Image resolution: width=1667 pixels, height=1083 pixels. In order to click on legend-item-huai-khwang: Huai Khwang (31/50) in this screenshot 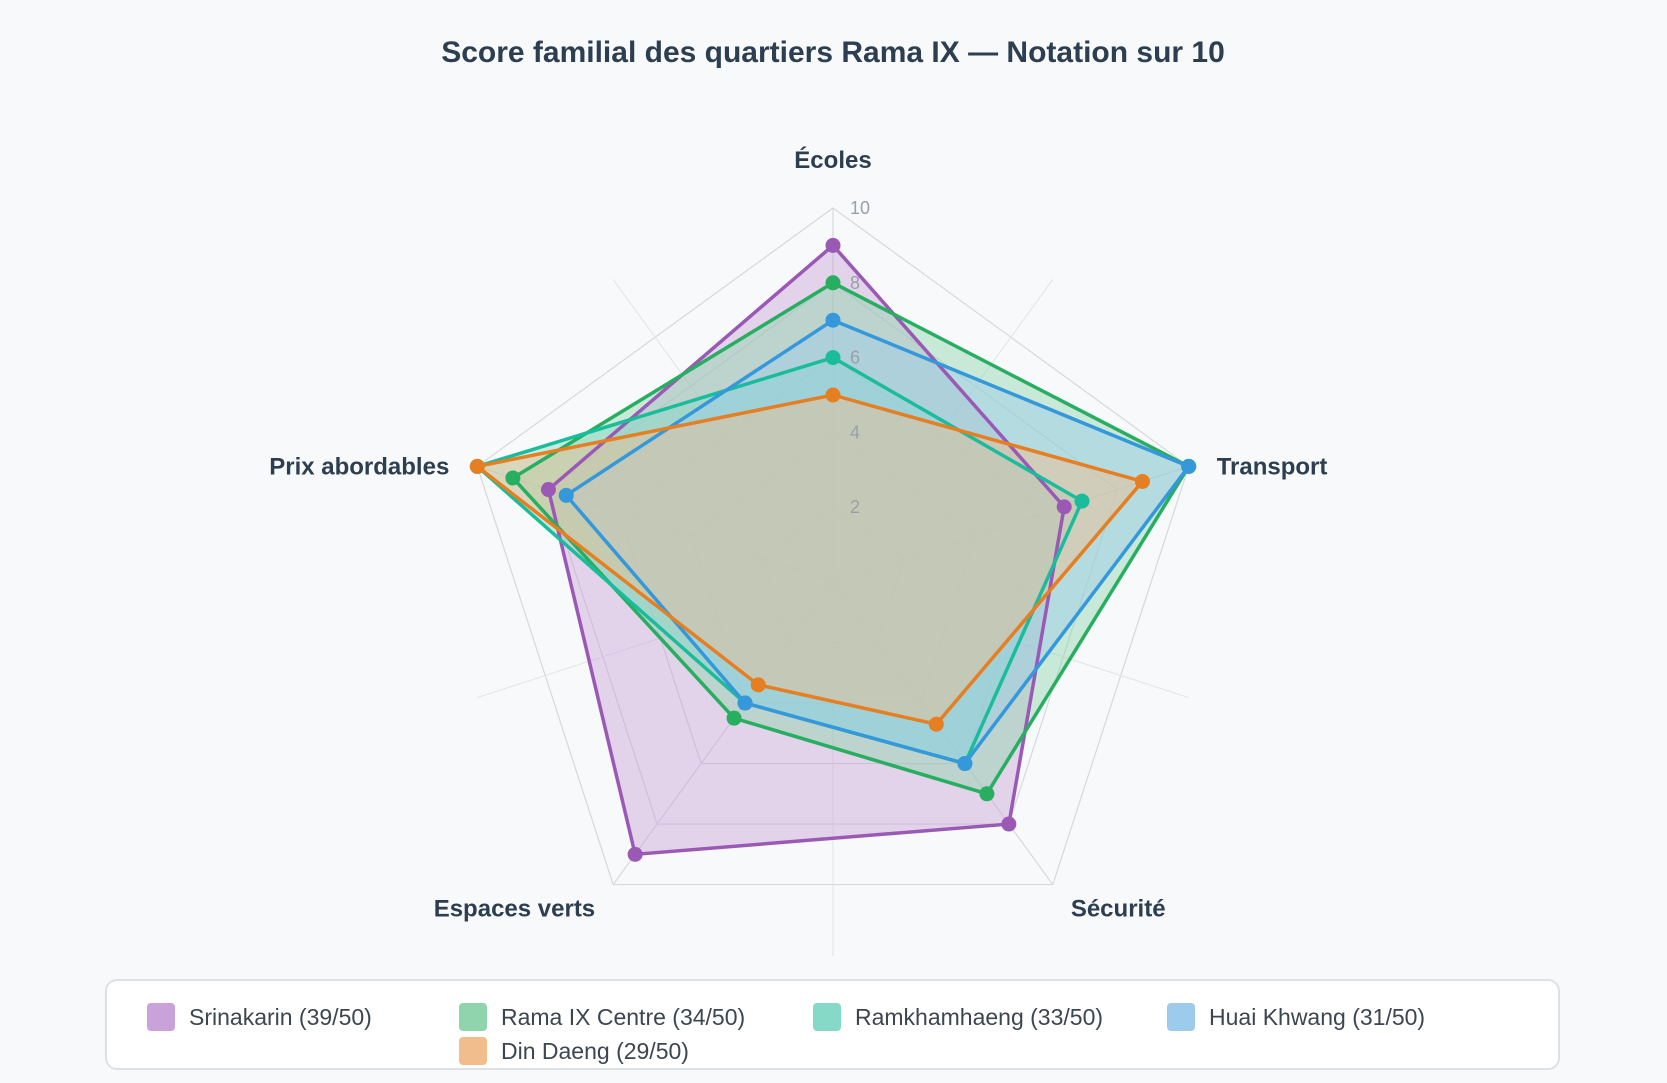, I will do `click(1296, 1017)`.